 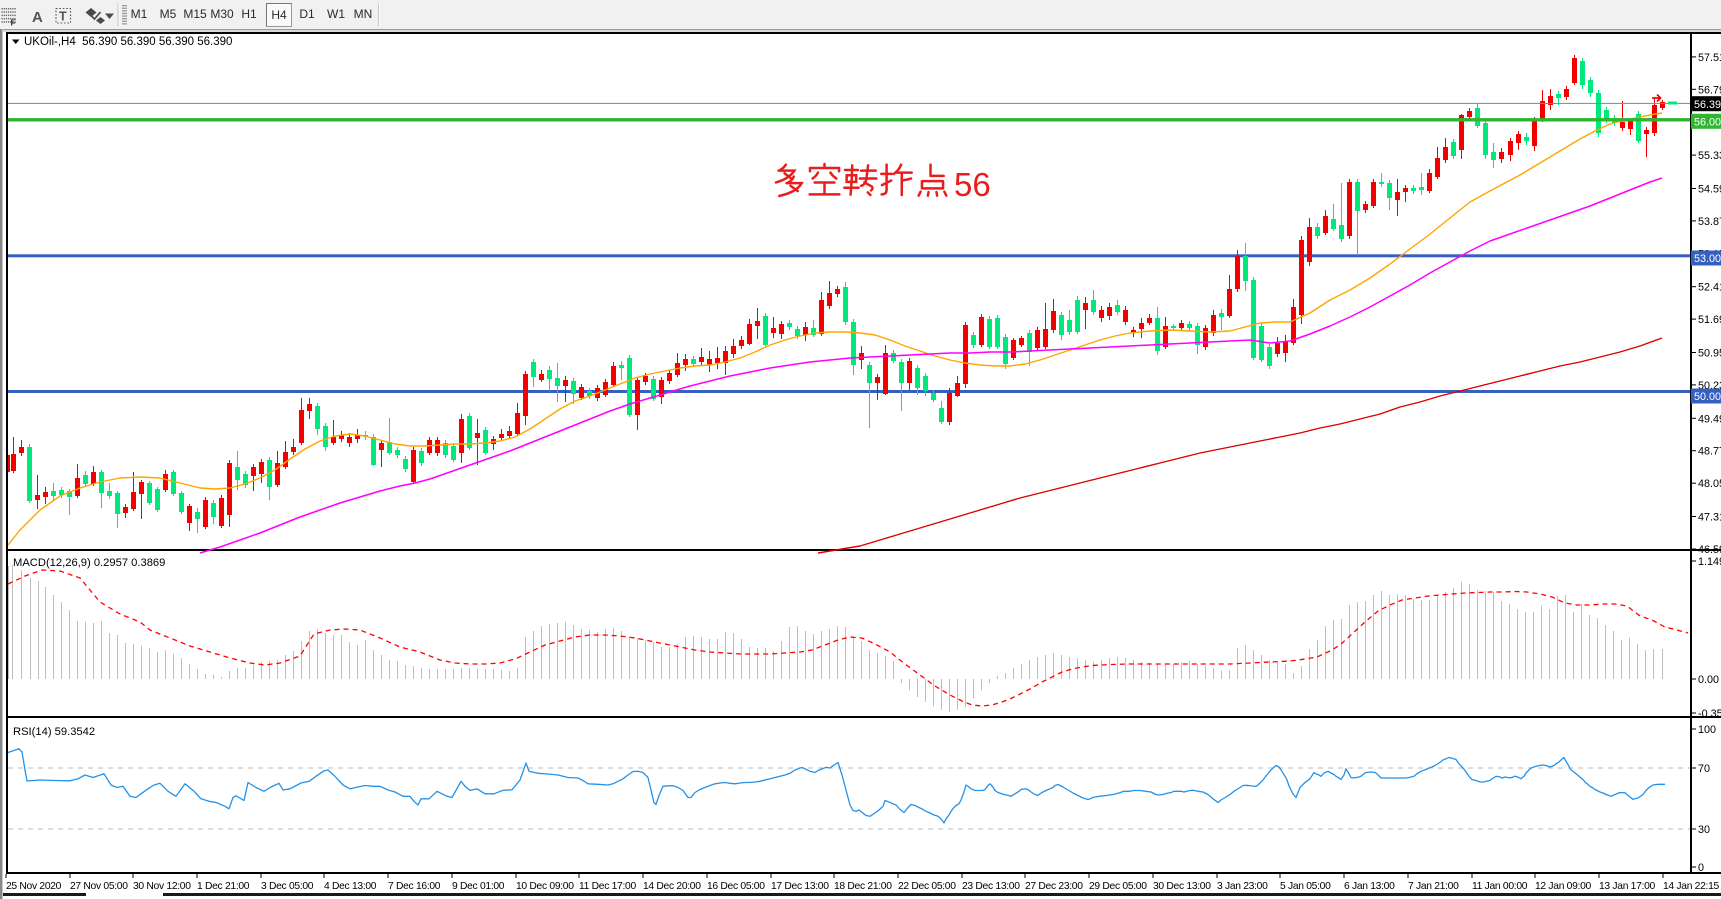 I want to click on svg-text: 3 Dec 05:00, so click(x=287, y=886).